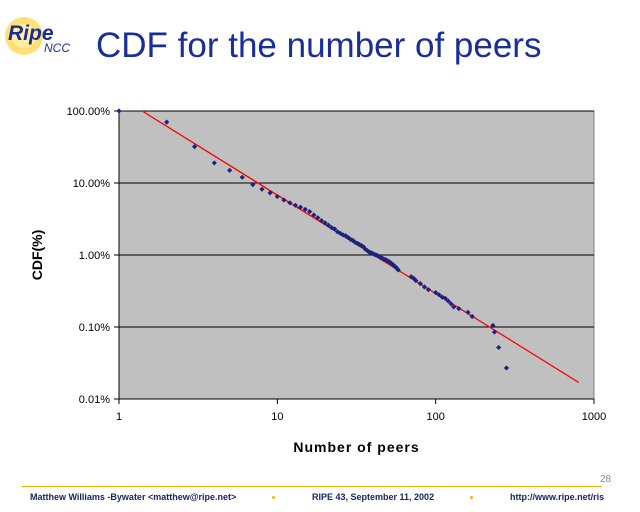 This screenshot has height=512, width=640. Describe the element at coordinates (24, 36) in the screenshot. I see `logo-sun` at that location.